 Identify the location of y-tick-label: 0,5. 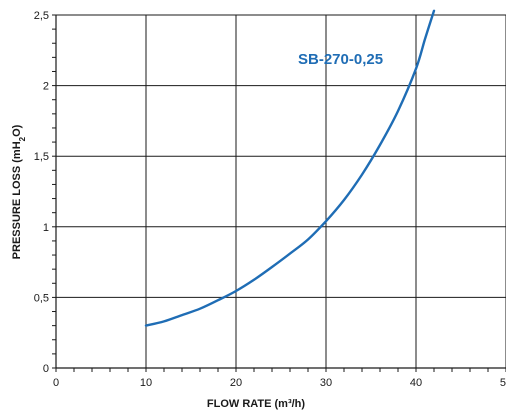
(41, 298).